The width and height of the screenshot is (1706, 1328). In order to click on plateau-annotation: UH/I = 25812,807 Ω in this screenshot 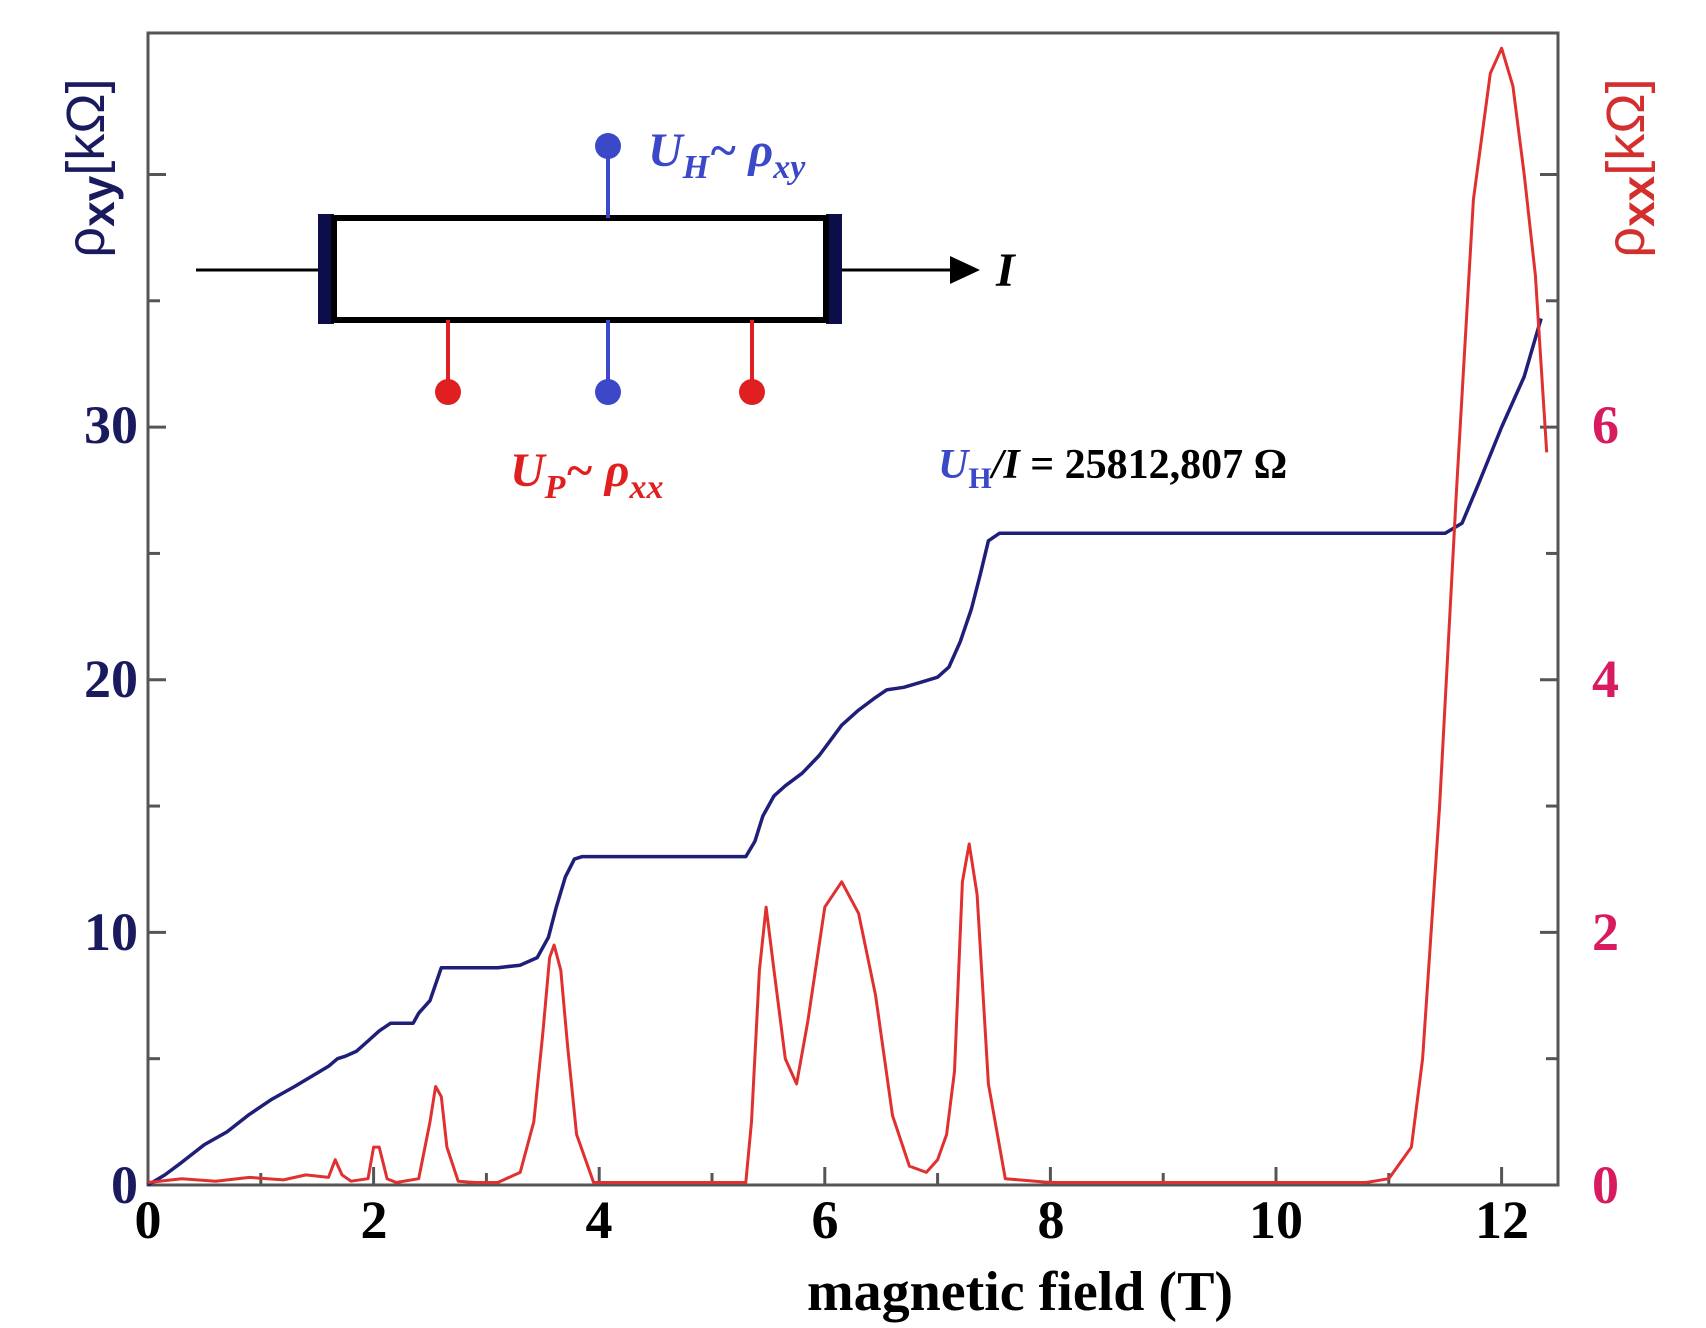, I will do `click(1112, 468)`.